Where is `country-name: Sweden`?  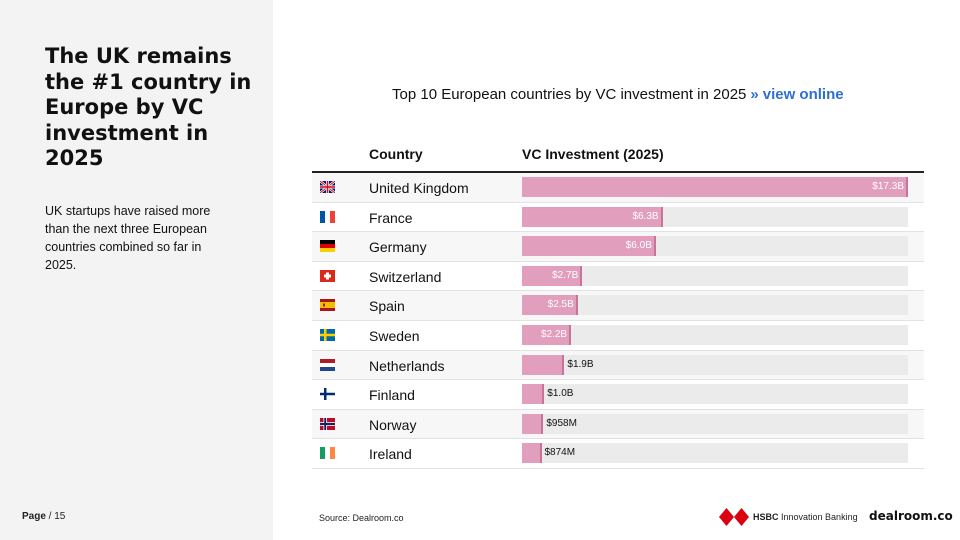 country-name: Sweden is located at coordinates (394, 335).